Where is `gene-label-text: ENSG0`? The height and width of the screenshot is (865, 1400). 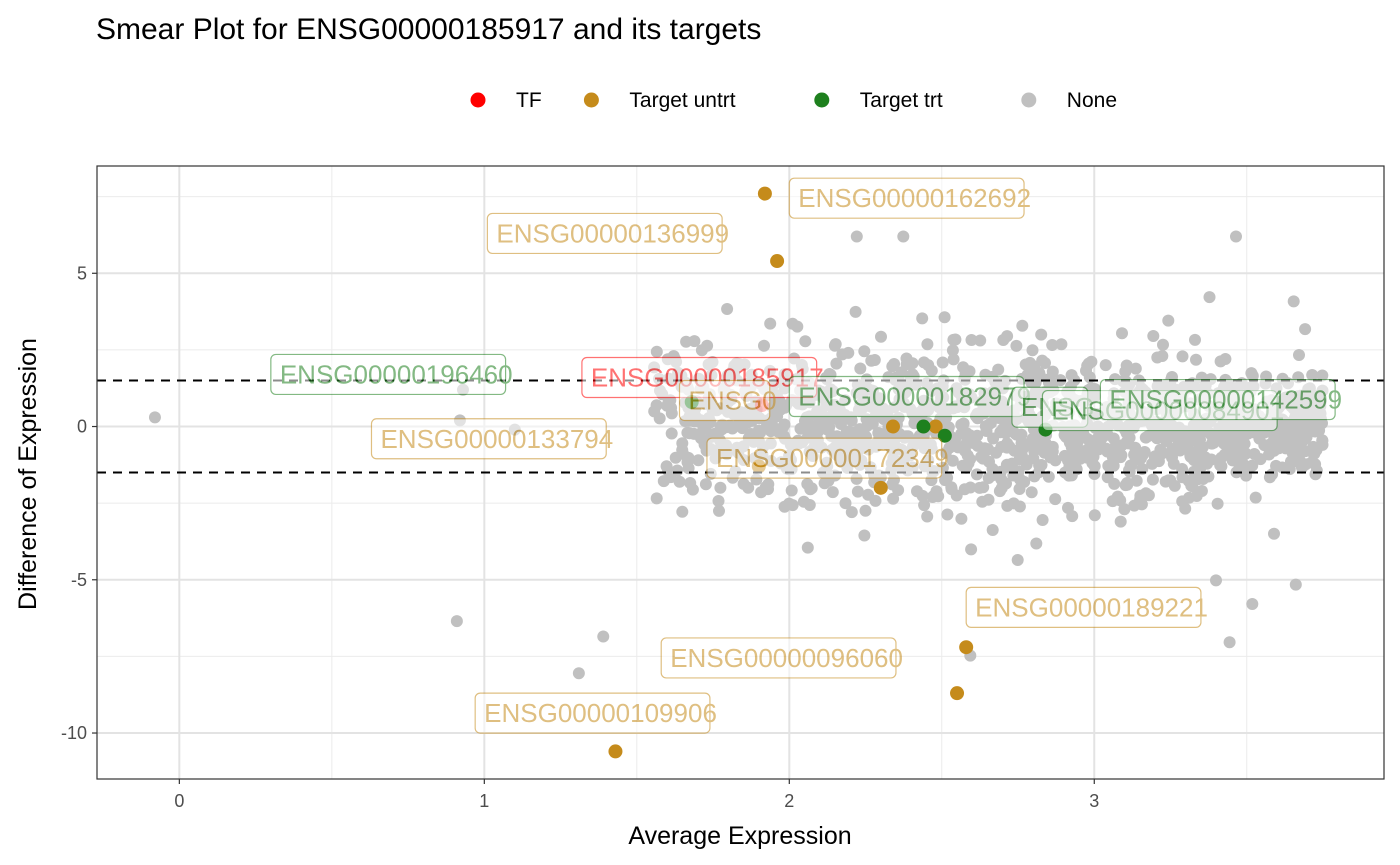 gene-label-text: ENSG0 is located at coordinates (733, 400).